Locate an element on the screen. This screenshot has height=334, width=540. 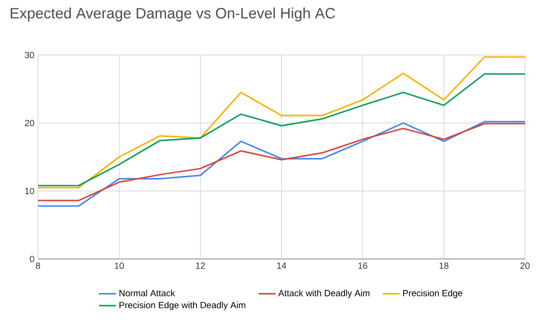
y-tick-label: 0 is located at coordinates (32, 259).